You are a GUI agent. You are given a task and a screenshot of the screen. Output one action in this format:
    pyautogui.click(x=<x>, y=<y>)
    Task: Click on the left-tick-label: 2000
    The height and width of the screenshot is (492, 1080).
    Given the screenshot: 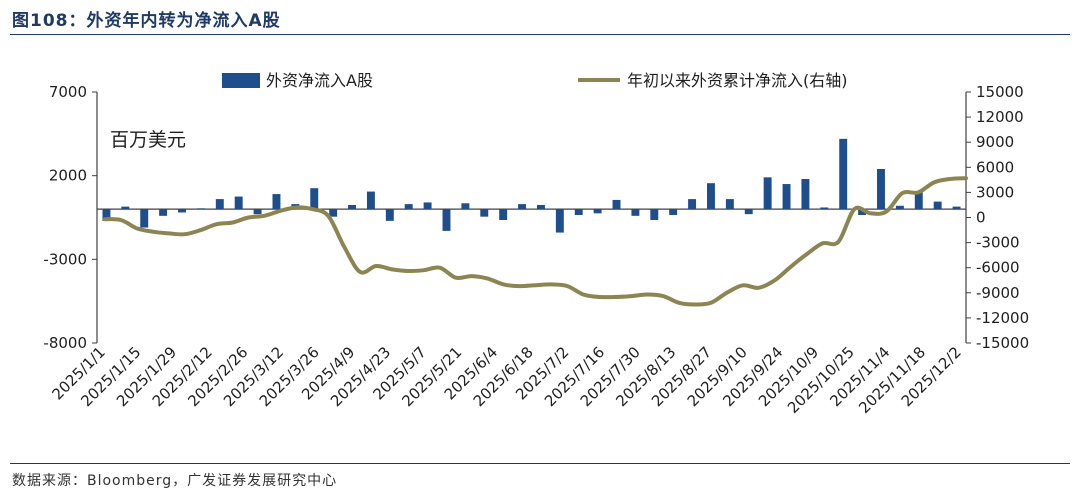 What is the action you would take?
    pyautogui.click(x=68, y=176)
    